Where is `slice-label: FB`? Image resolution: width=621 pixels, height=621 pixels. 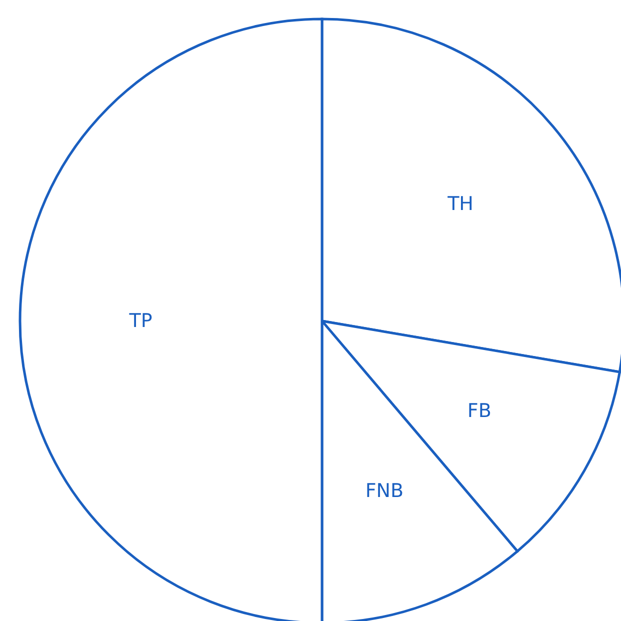
slice-label: FB is located at coordinates (479, 411).